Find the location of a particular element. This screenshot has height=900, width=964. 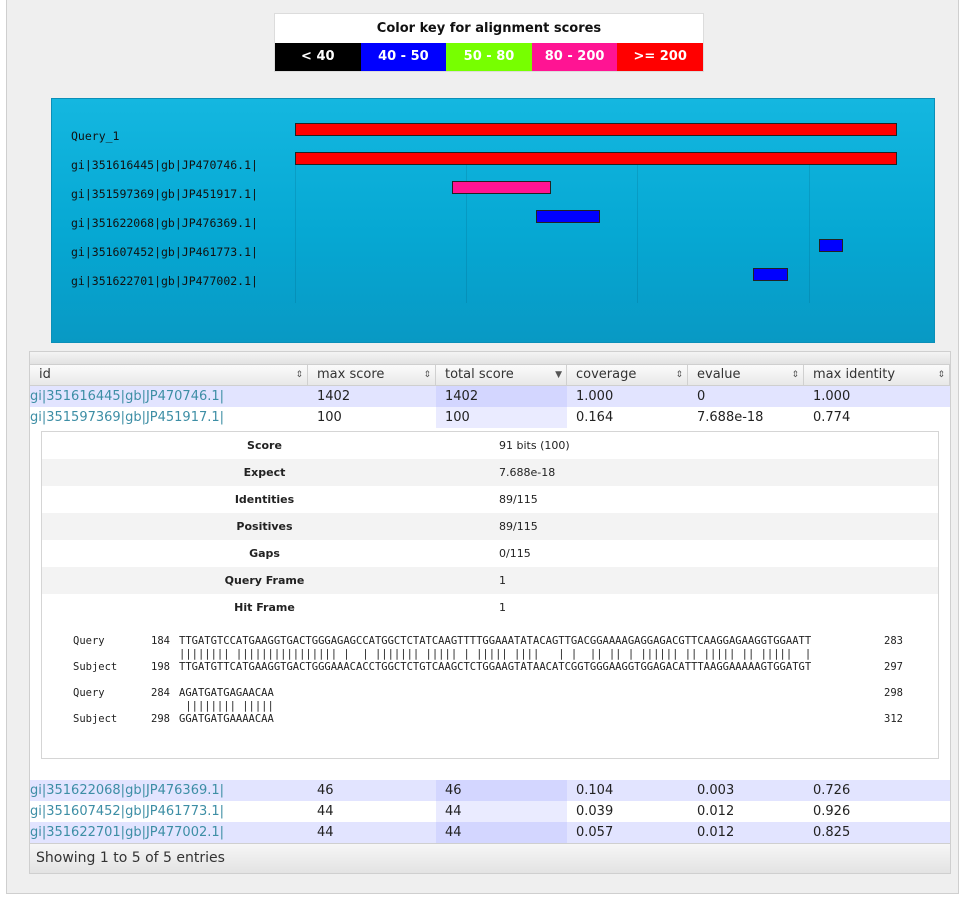

table-toolbar is located at coordinates (490, 358).